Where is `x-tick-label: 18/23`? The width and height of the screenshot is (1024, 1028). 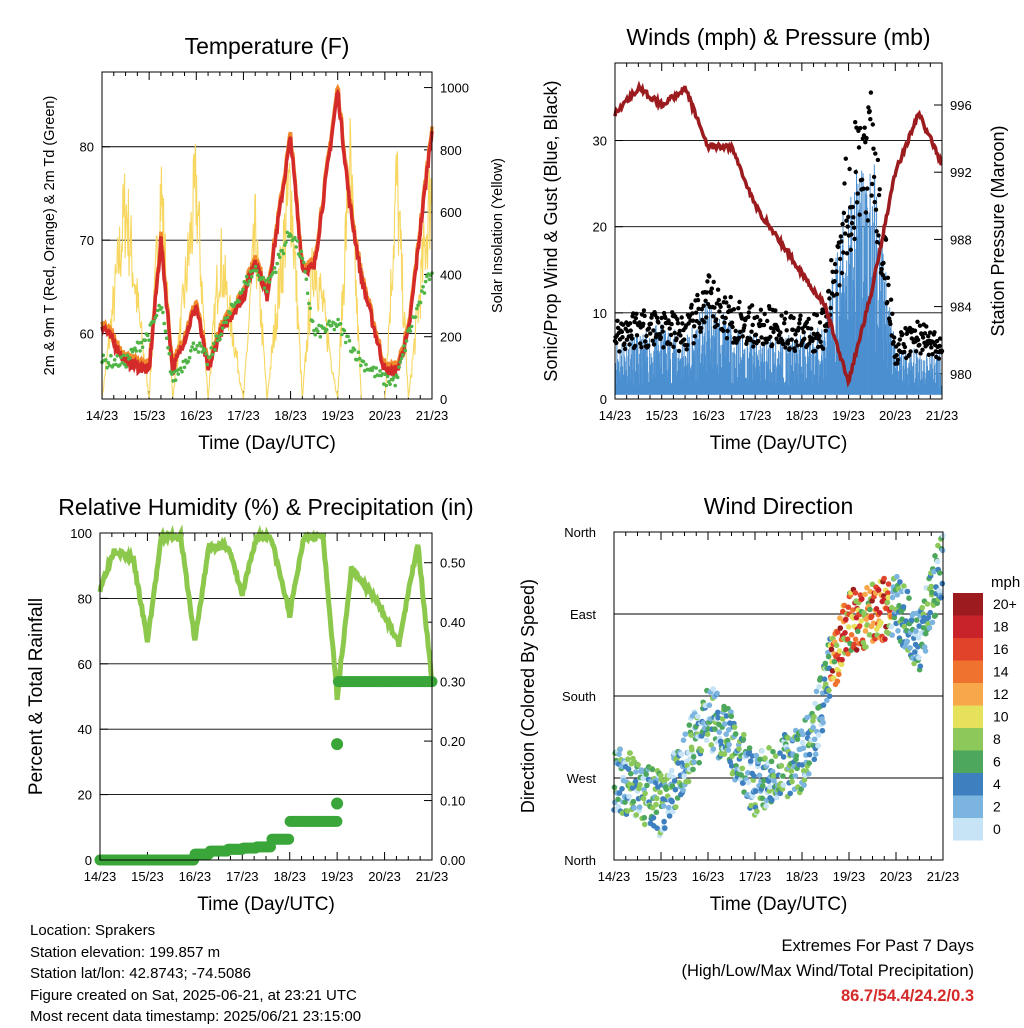 x-tick-label: 18/23 is located at coordinates (289, 876).